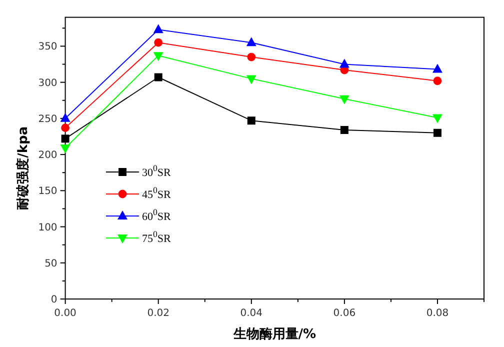 The image size is (504, 347). What do you see at coordinates (48, 228) in the screenshot?
I see `y-tick-label: 100` at bounding box center [48, 228].